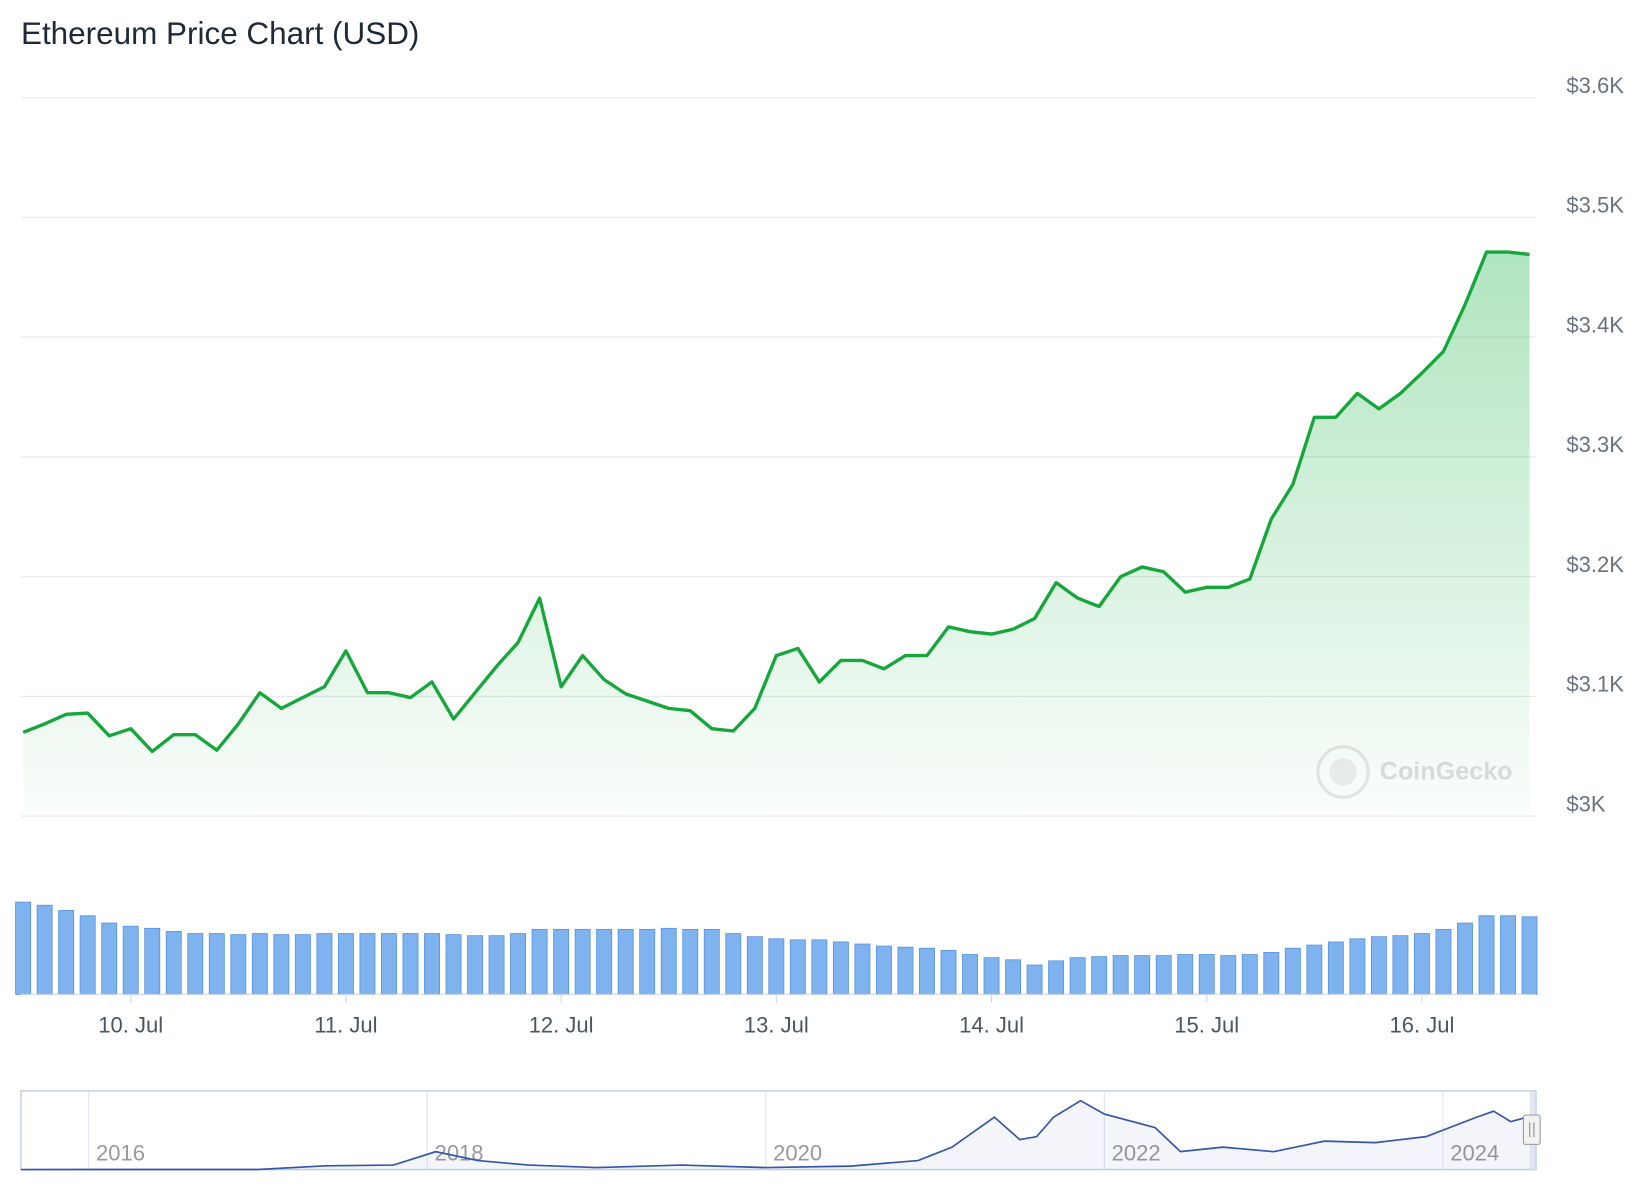 The width and height of the screenshot is (1644, 1200). Describe the element at coordinates (561, 1025) in the screenshot. I see `x-tick-label: 12. Jul` at that location.